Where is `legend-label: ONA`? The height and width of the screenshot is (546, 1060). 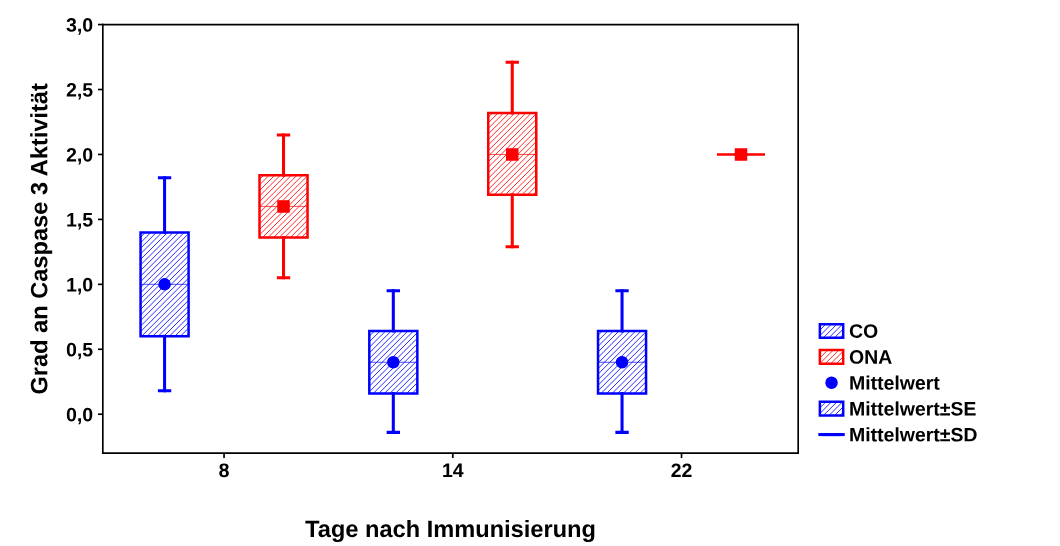
legend-label: ONA is located at coordinates (870, 357).